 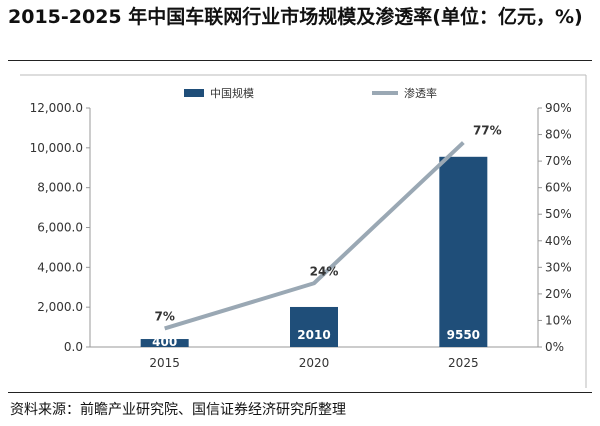 I want to click on y-right-tick-label: 0%, so click(x=554, y=347).